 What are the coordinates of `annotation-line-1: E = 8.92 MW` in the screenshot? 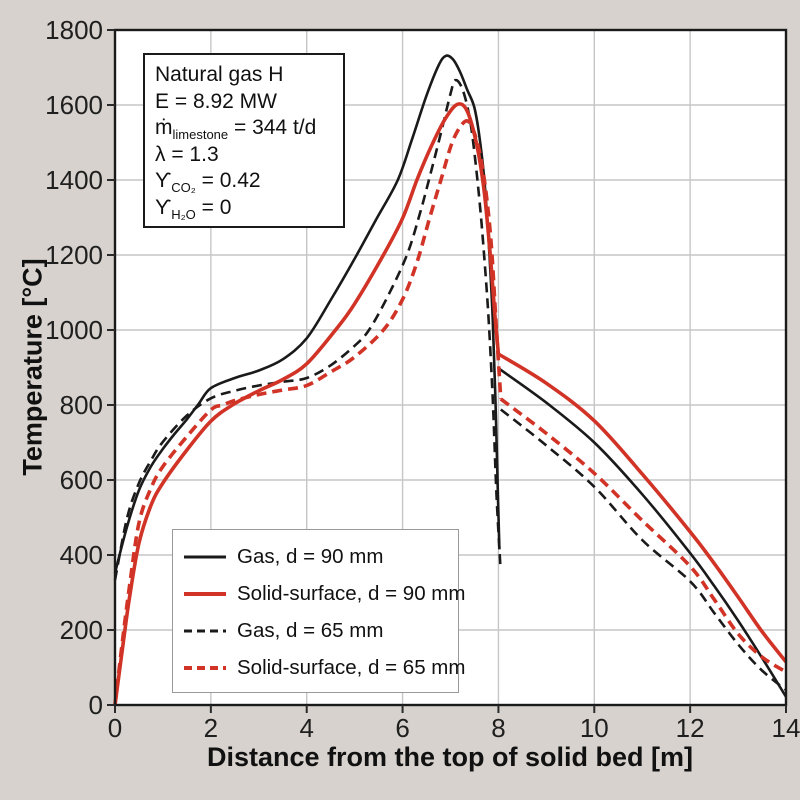 It's located at (216, 101).